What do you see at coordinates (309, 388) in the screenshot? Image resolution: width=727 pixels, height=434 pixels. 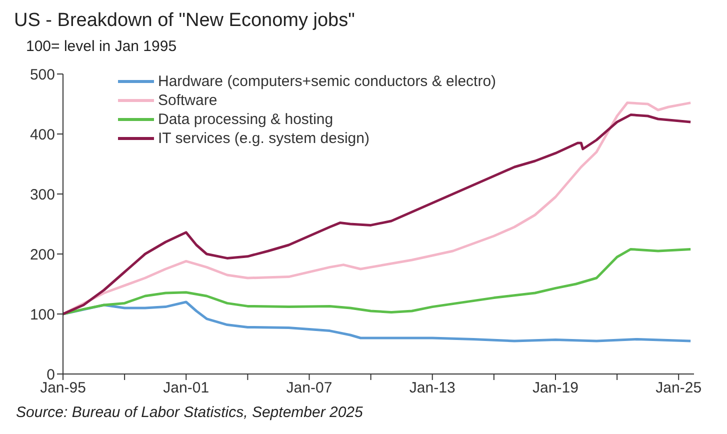 I see `x-tick-label: Jan-07` at bounding box center [309, 388].